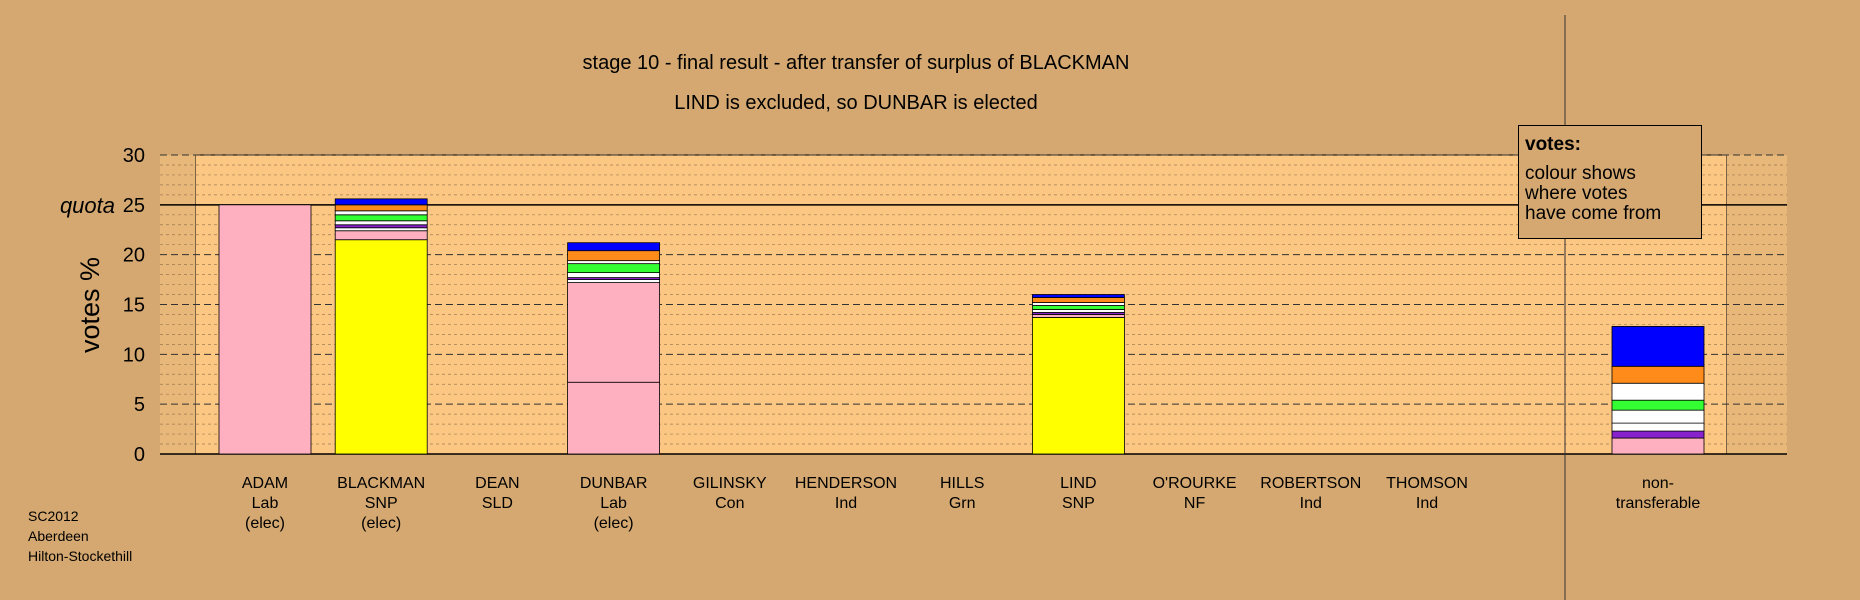 This screenshot has height=600, width=1860. Describe the element at coordinates (497, 503) in the screenshot. I see `candidate-party: SLD` at that location.